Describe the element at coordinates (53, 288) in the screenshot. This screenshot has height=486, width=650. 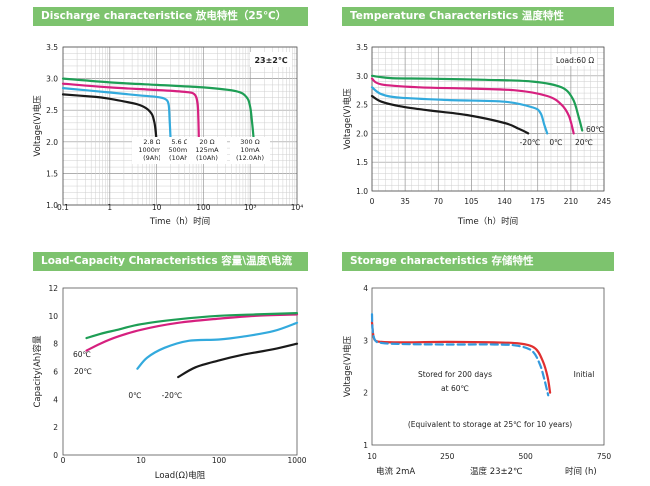
I see `y-tick-label: 12` at that location.